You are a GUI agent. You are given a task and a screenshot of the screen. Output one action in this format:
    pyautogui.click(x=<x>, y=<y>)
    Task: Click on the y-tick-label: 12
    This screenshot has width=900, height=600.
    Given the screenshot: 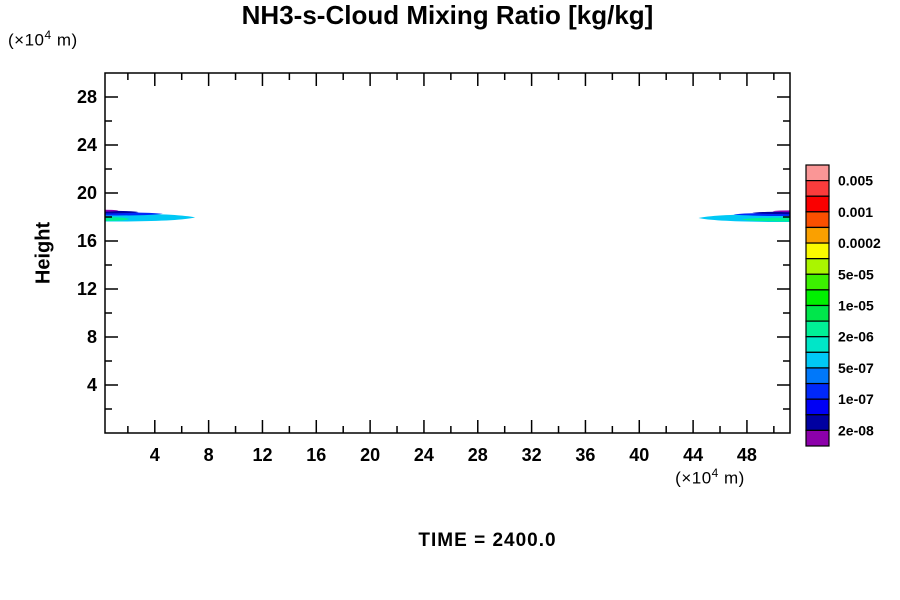 What is the action you would take?
    pyautogui.click(x=87, y=289)
    